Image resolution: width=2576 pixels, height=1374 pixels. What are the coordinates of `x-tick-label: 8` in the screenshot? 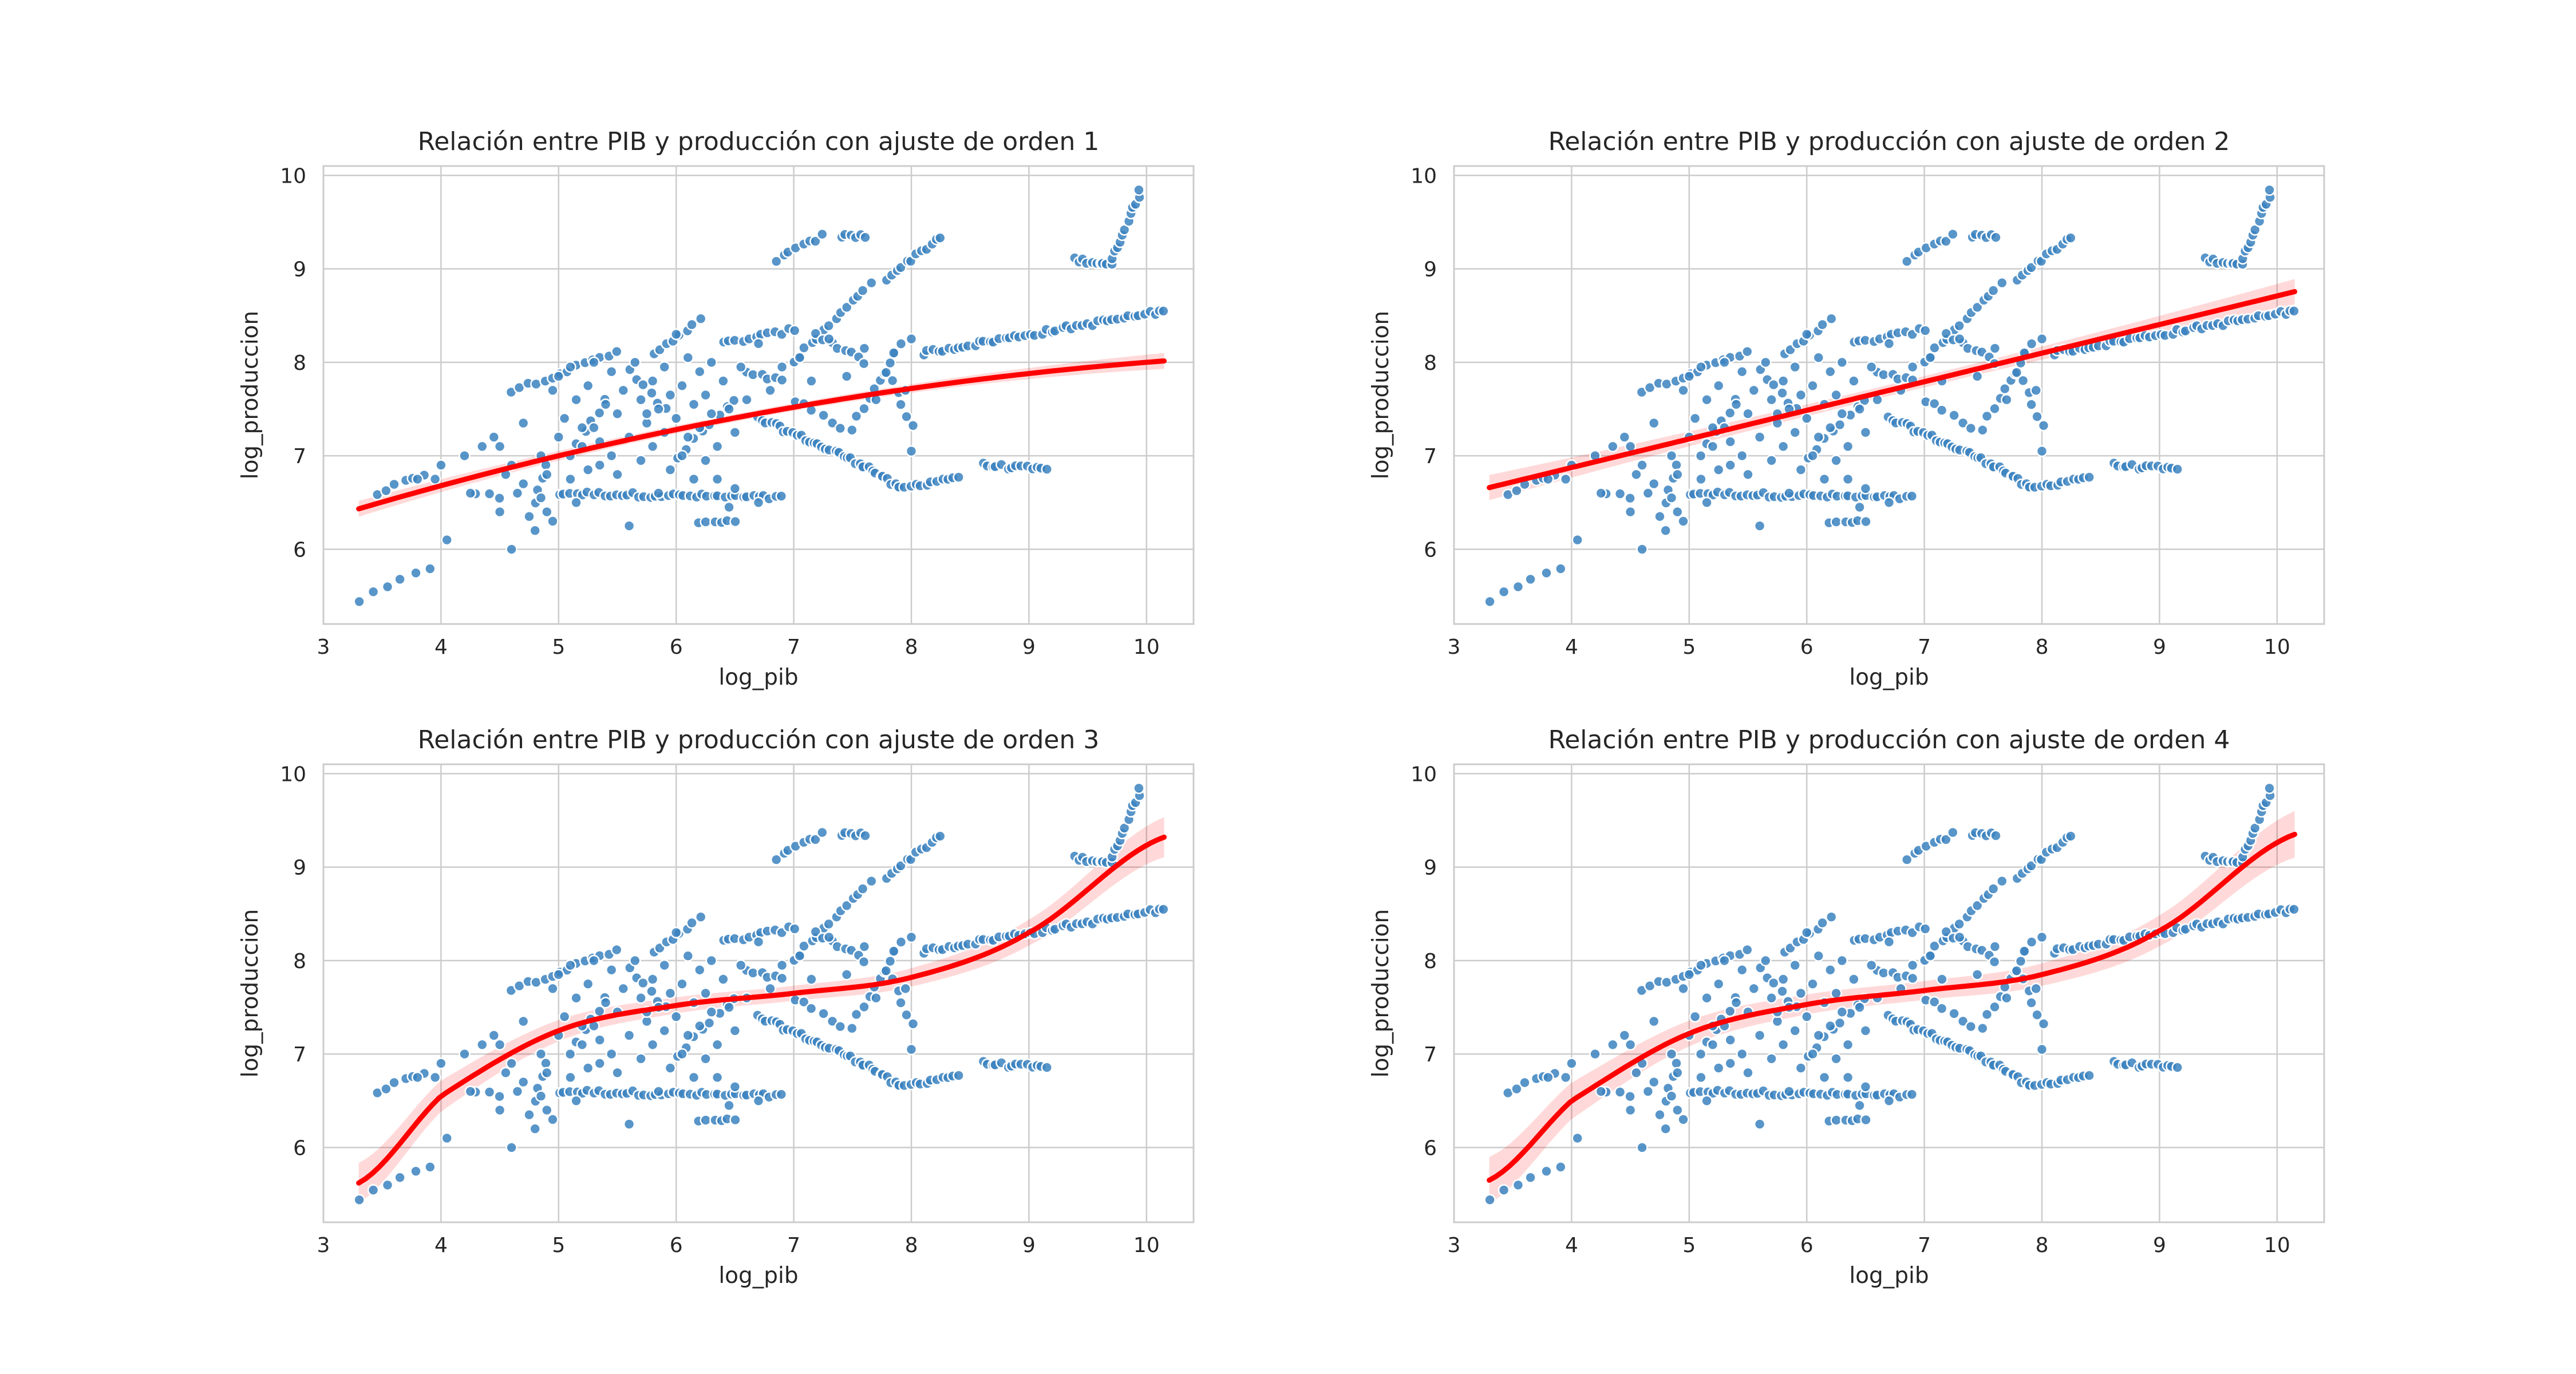 It's located at (2042, 647).